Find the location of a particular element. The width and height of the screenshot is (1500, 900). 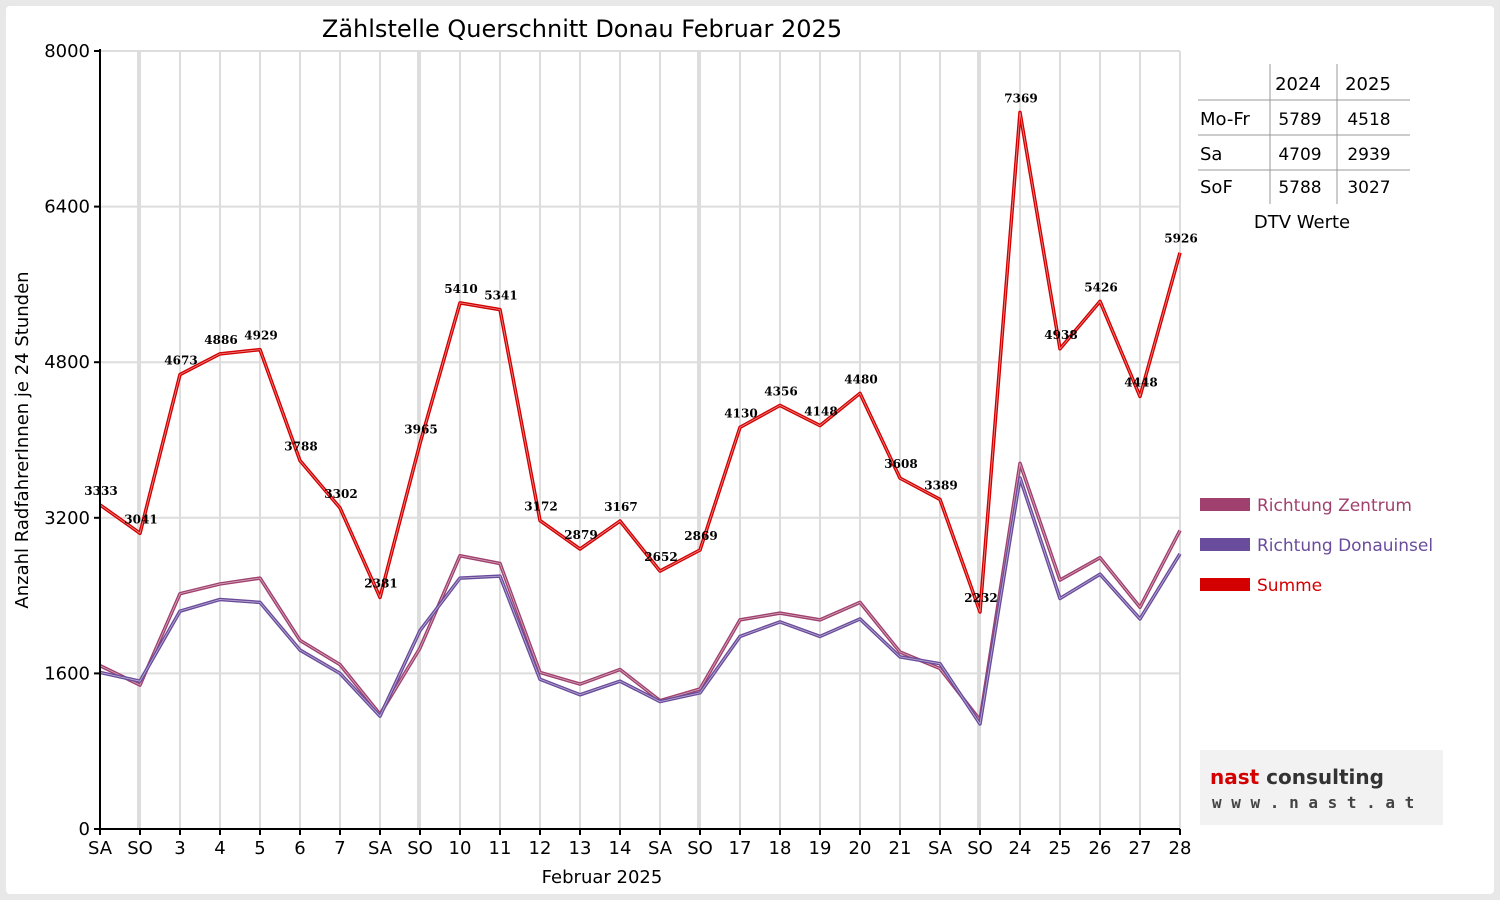

x-tick-label: 28 is located at coordinates (1180, 848).